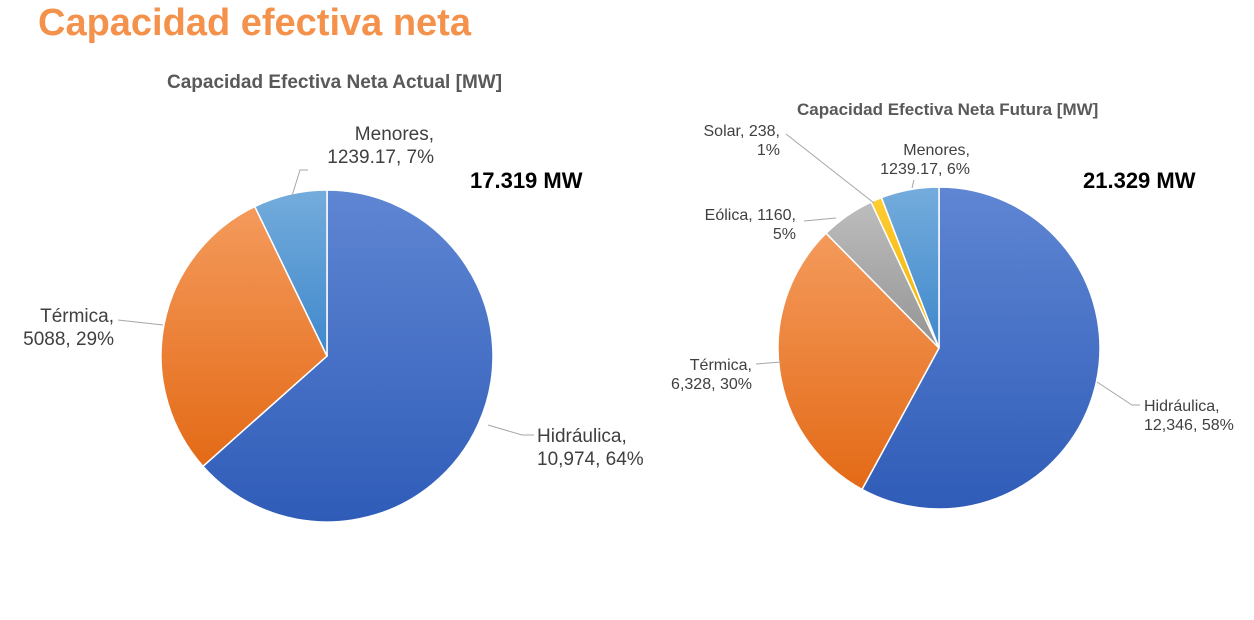  What do you see at coordinates (750, 225) in the screenshot?
I see `data-label-eolica-1: Eólica, 1160, 5%` at bounding box center [750, 225].